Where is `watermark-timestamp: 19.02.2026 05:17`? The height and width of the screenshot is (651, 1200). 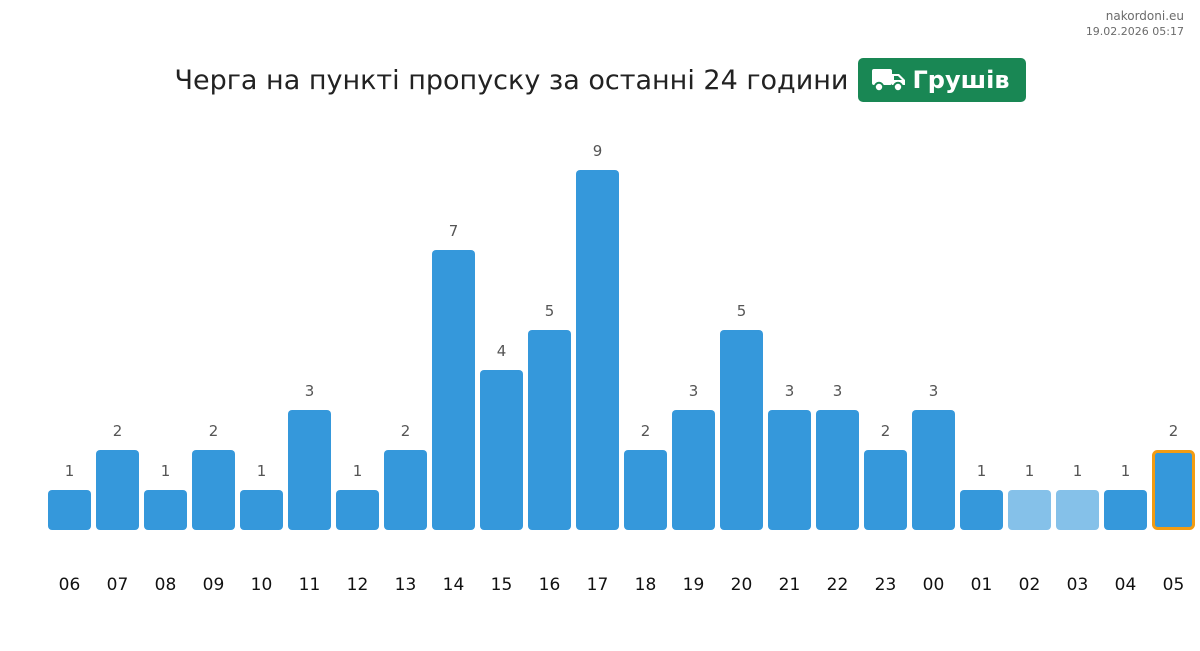
watermark-timestamp: 19.02.2026 05:17 is located at coordinates (1134, 31).